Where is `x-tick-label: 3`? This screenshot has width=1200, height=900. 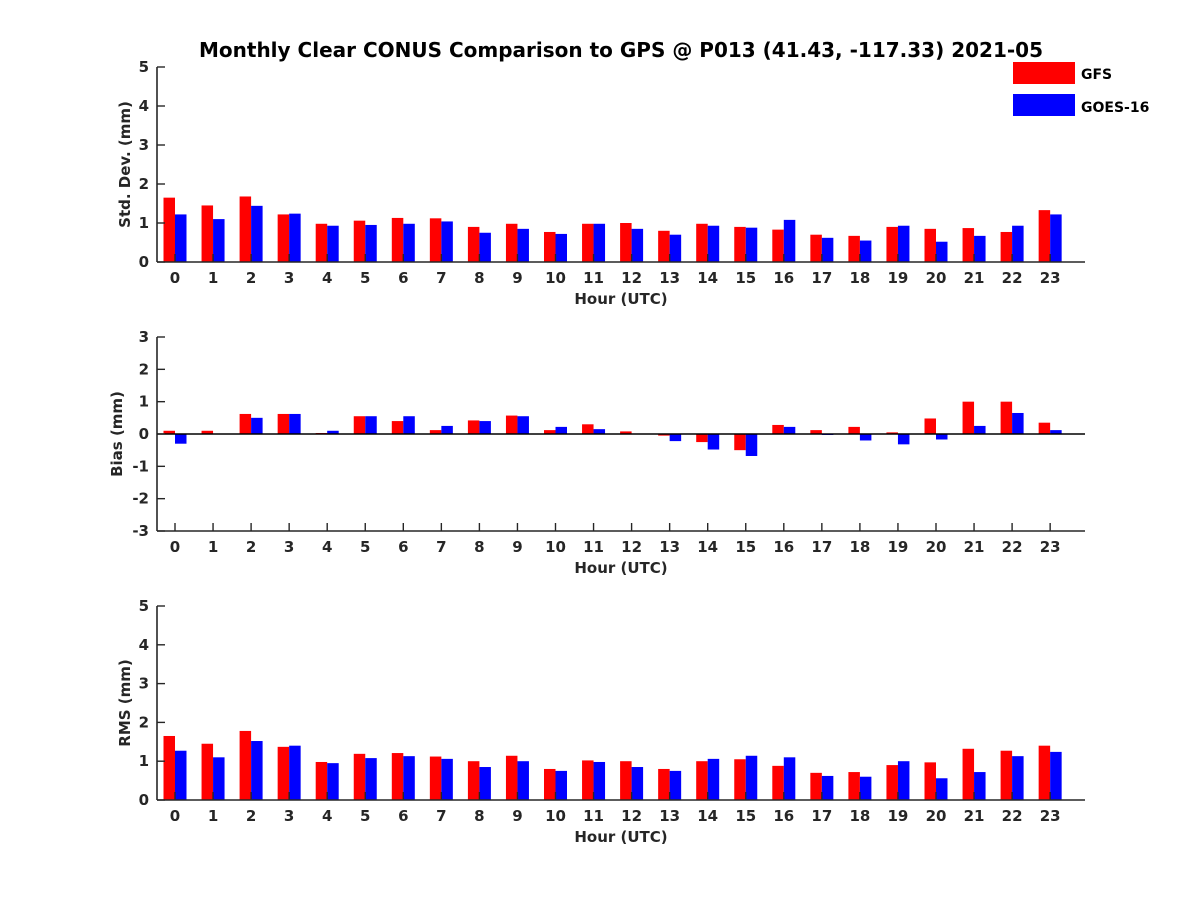 x-tick-label: 3 is located at coordinates (289, 816).